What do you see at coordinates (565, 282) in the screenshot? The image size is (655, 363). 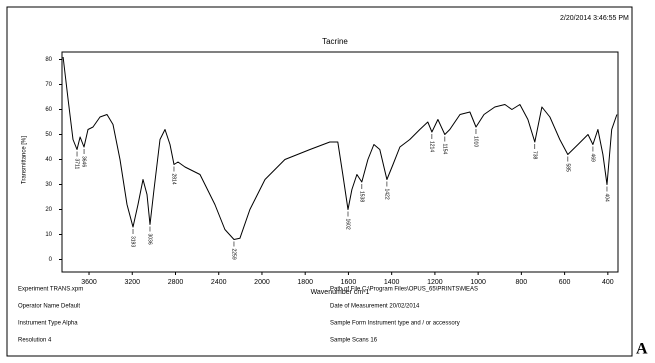 I see `x-tick-label: 600` at bounding box center [565, 282].